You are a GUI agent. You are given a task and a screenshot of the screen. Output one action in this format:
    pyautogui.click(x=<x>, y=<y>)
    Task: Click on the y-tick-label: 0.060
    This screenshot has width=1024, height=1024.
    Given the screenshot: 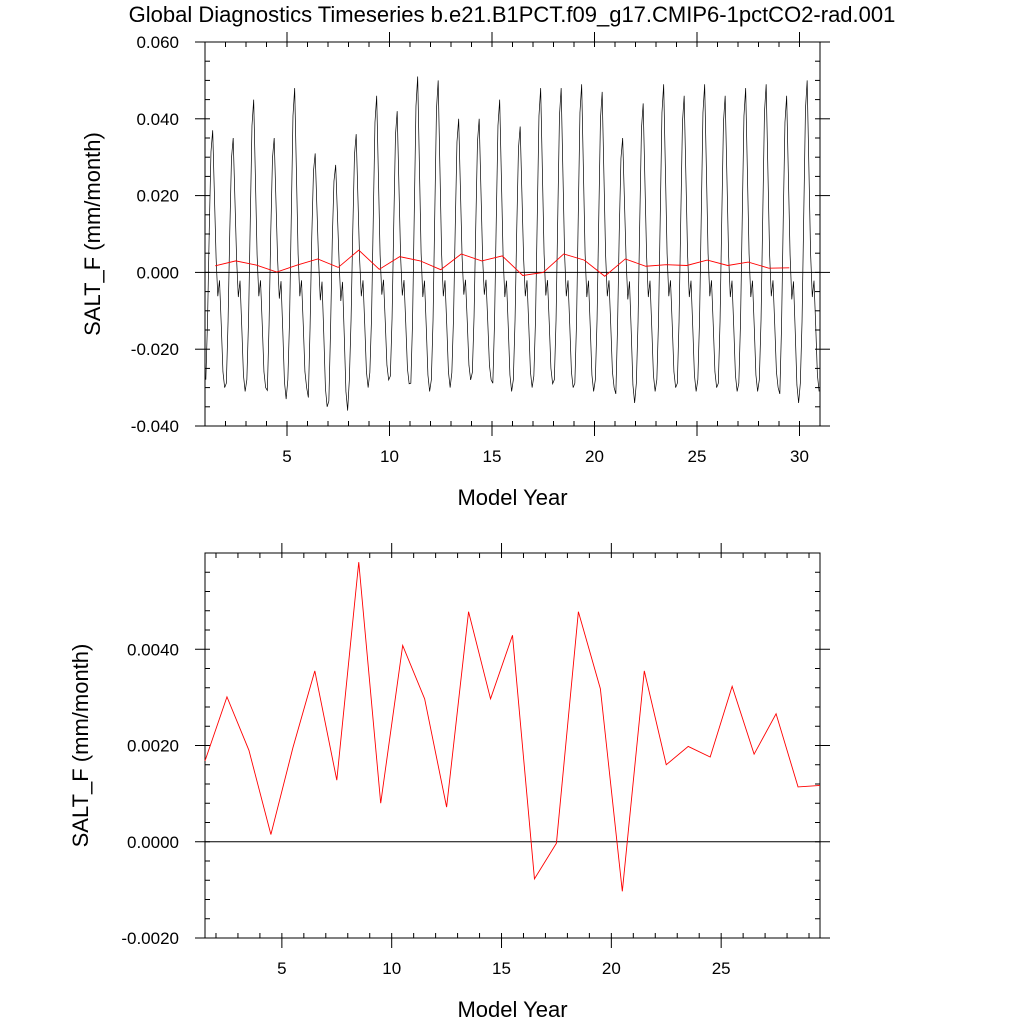 What is the action you would take?
    pyautogui.click(x=157, y=42)
    